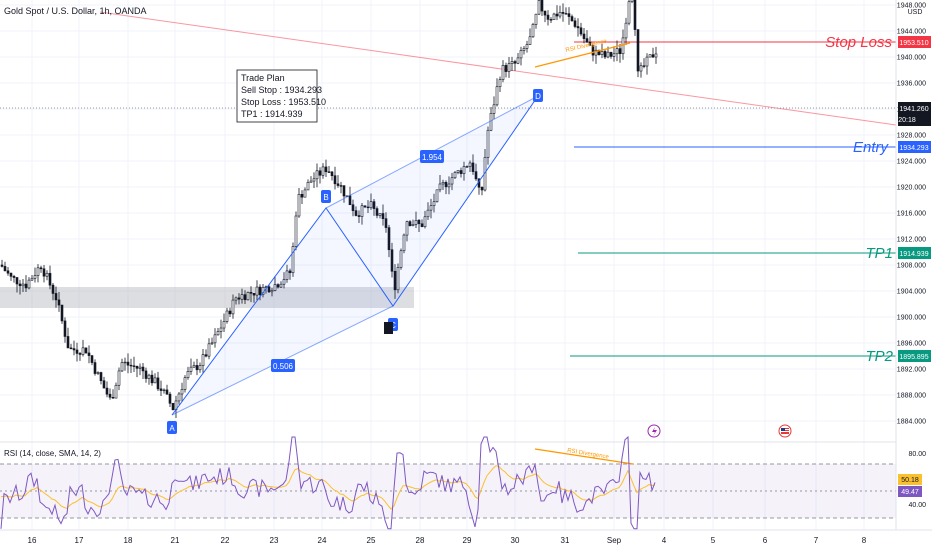 Image resolution: width=932 pixels, height=550 pixels. Describe the element at coordinates (879, 253) in the screenshot. I see `tp1-label: TP1` at that location.